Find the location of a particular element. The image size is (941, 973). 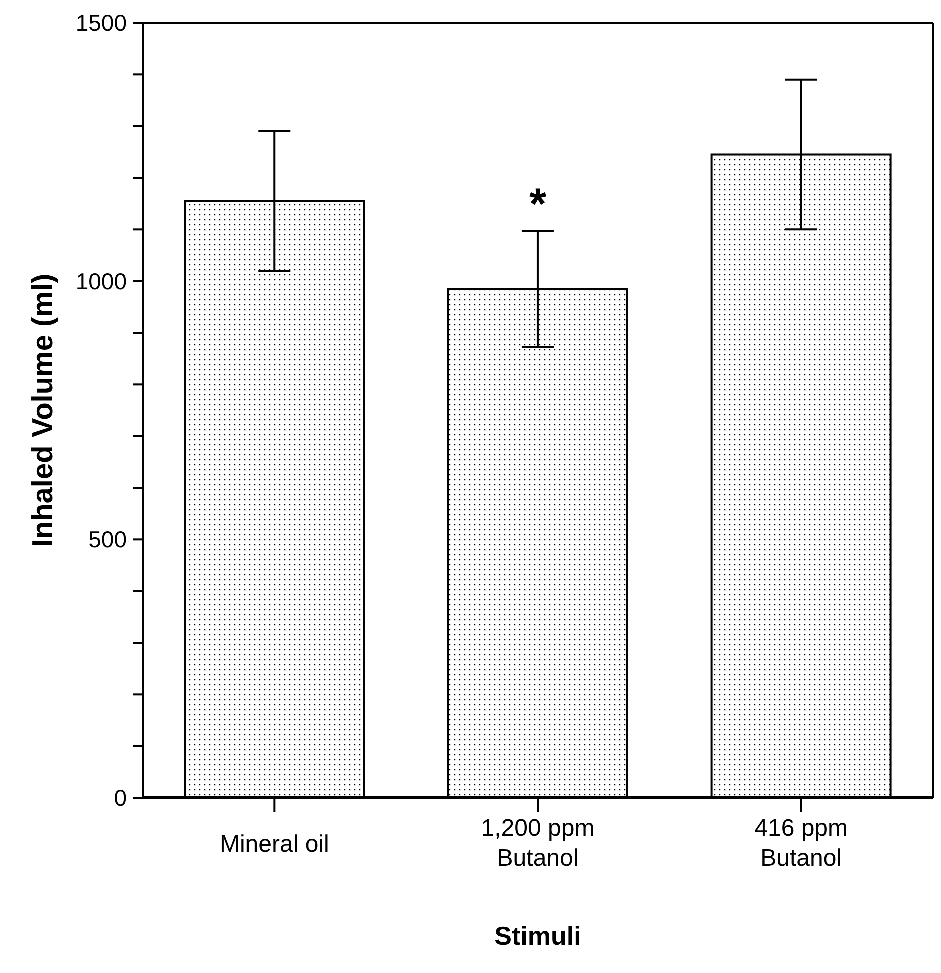

y-tick-label: 1000 is located at coordinates (101, 281).